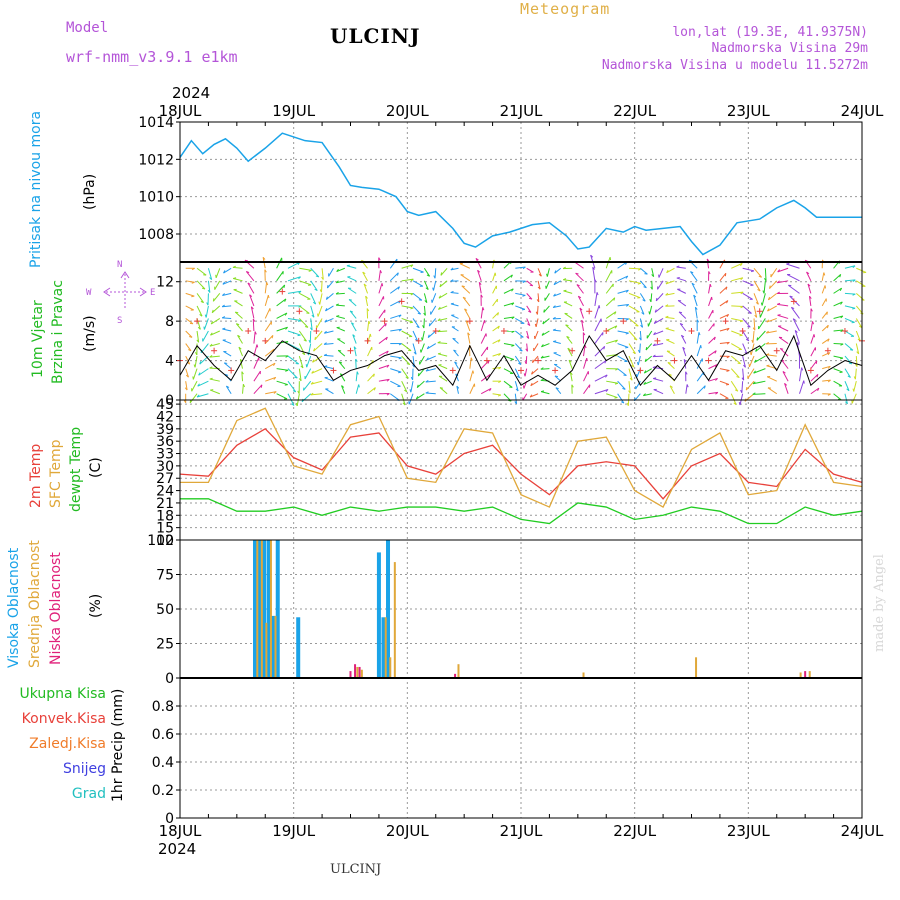 The height and width of the screenshot is (900, 900). I want to click on cloud-mid-bar, so click(261, 609).